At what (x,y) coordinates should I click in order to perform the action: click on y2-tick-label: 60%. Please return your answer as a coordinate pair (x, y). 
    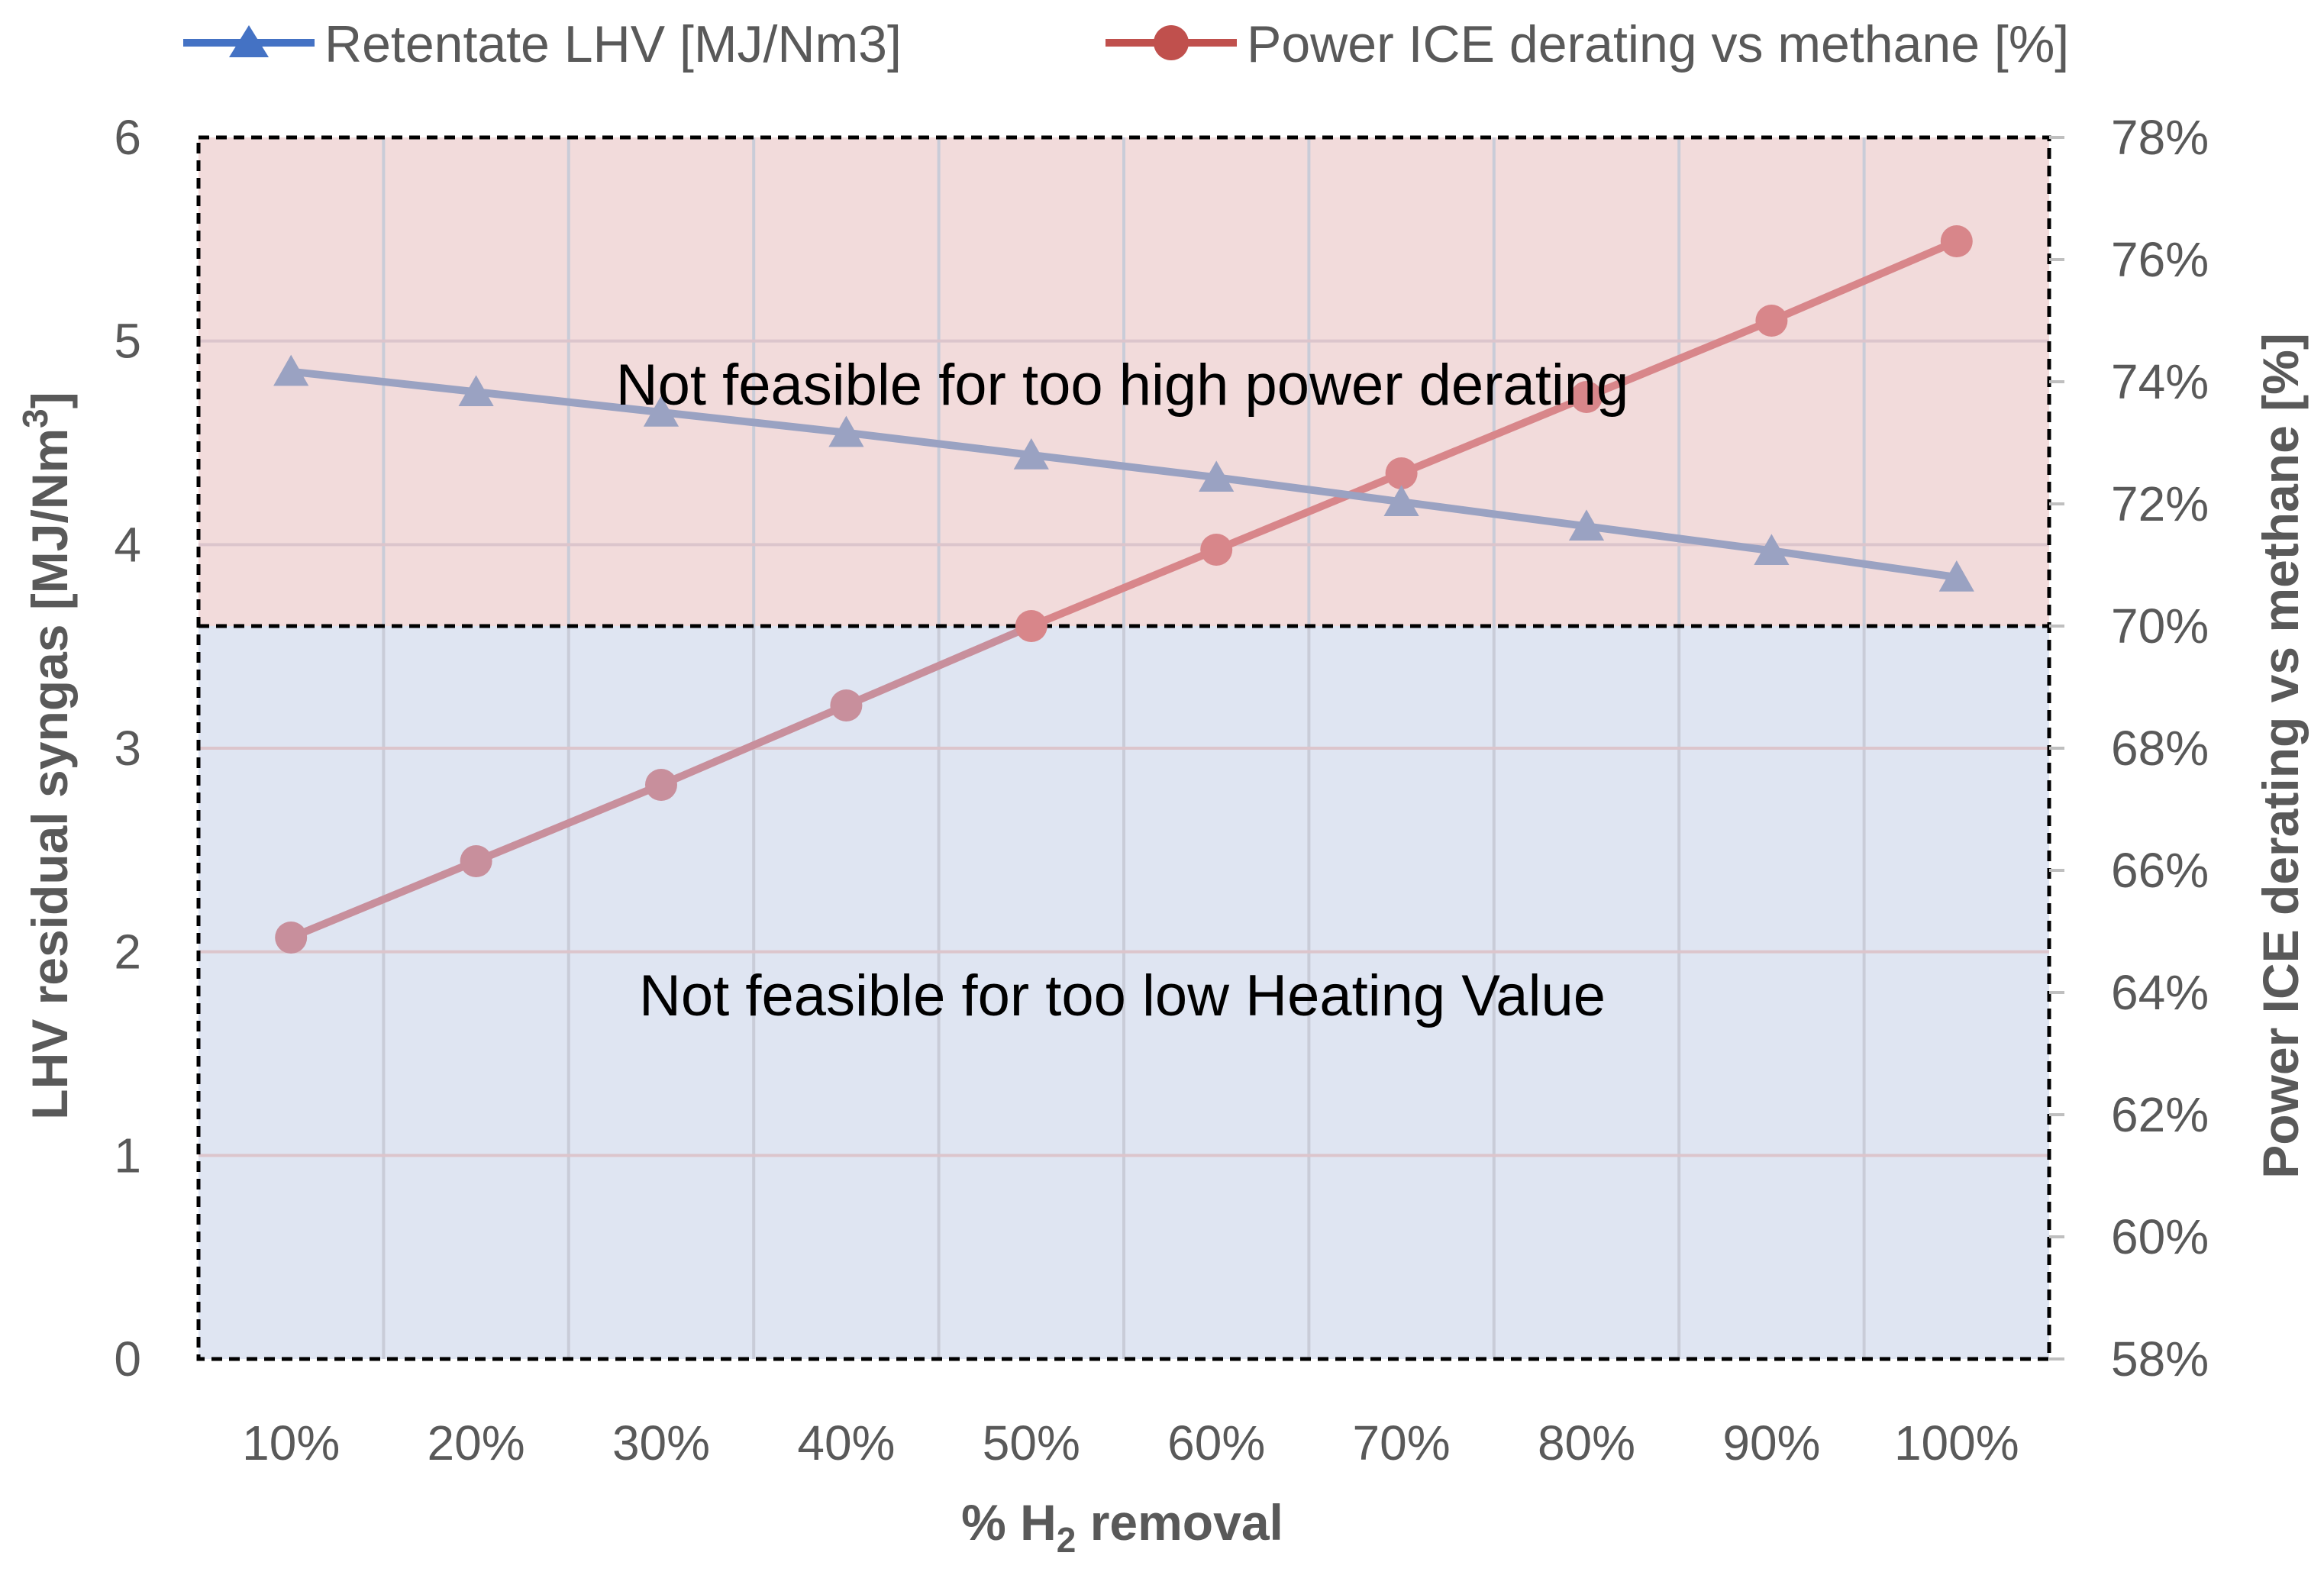
    Looking at the image, I should click on (2160, 1236).